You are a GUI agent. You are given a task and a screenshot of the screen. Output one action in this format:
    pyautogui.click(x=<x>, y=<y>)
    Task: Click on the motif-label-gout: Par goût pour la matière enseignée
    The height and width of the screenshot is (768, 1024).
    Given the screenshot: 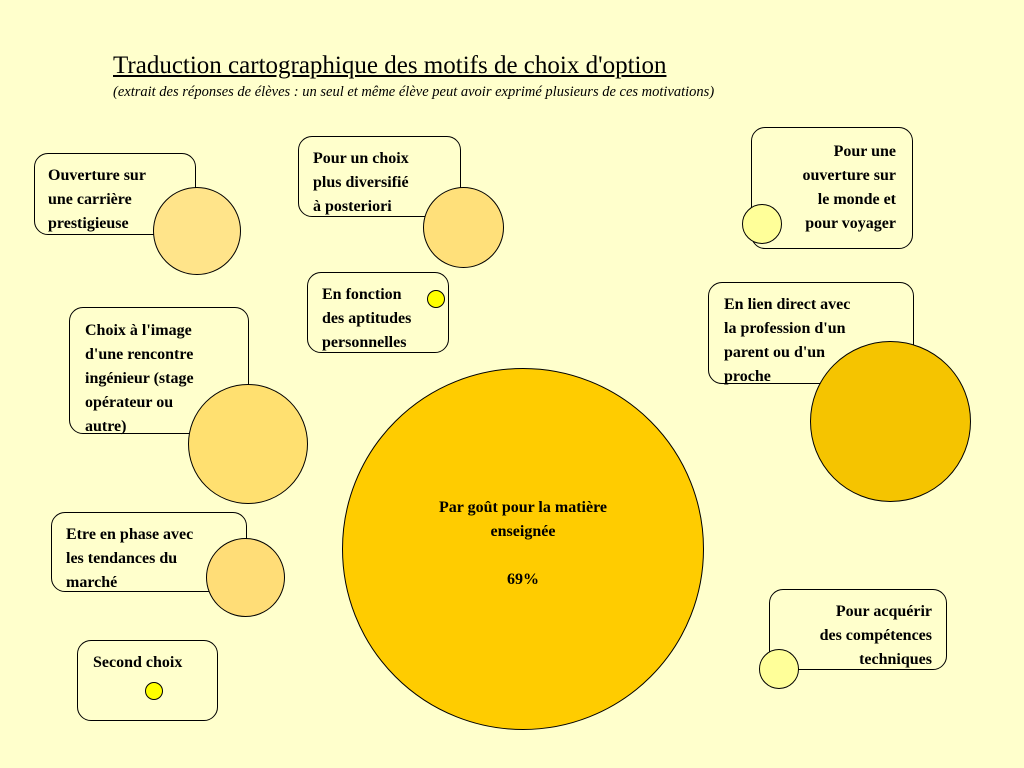 What is the action you would take?
    pyautogui.click(x=523, y=519)
    